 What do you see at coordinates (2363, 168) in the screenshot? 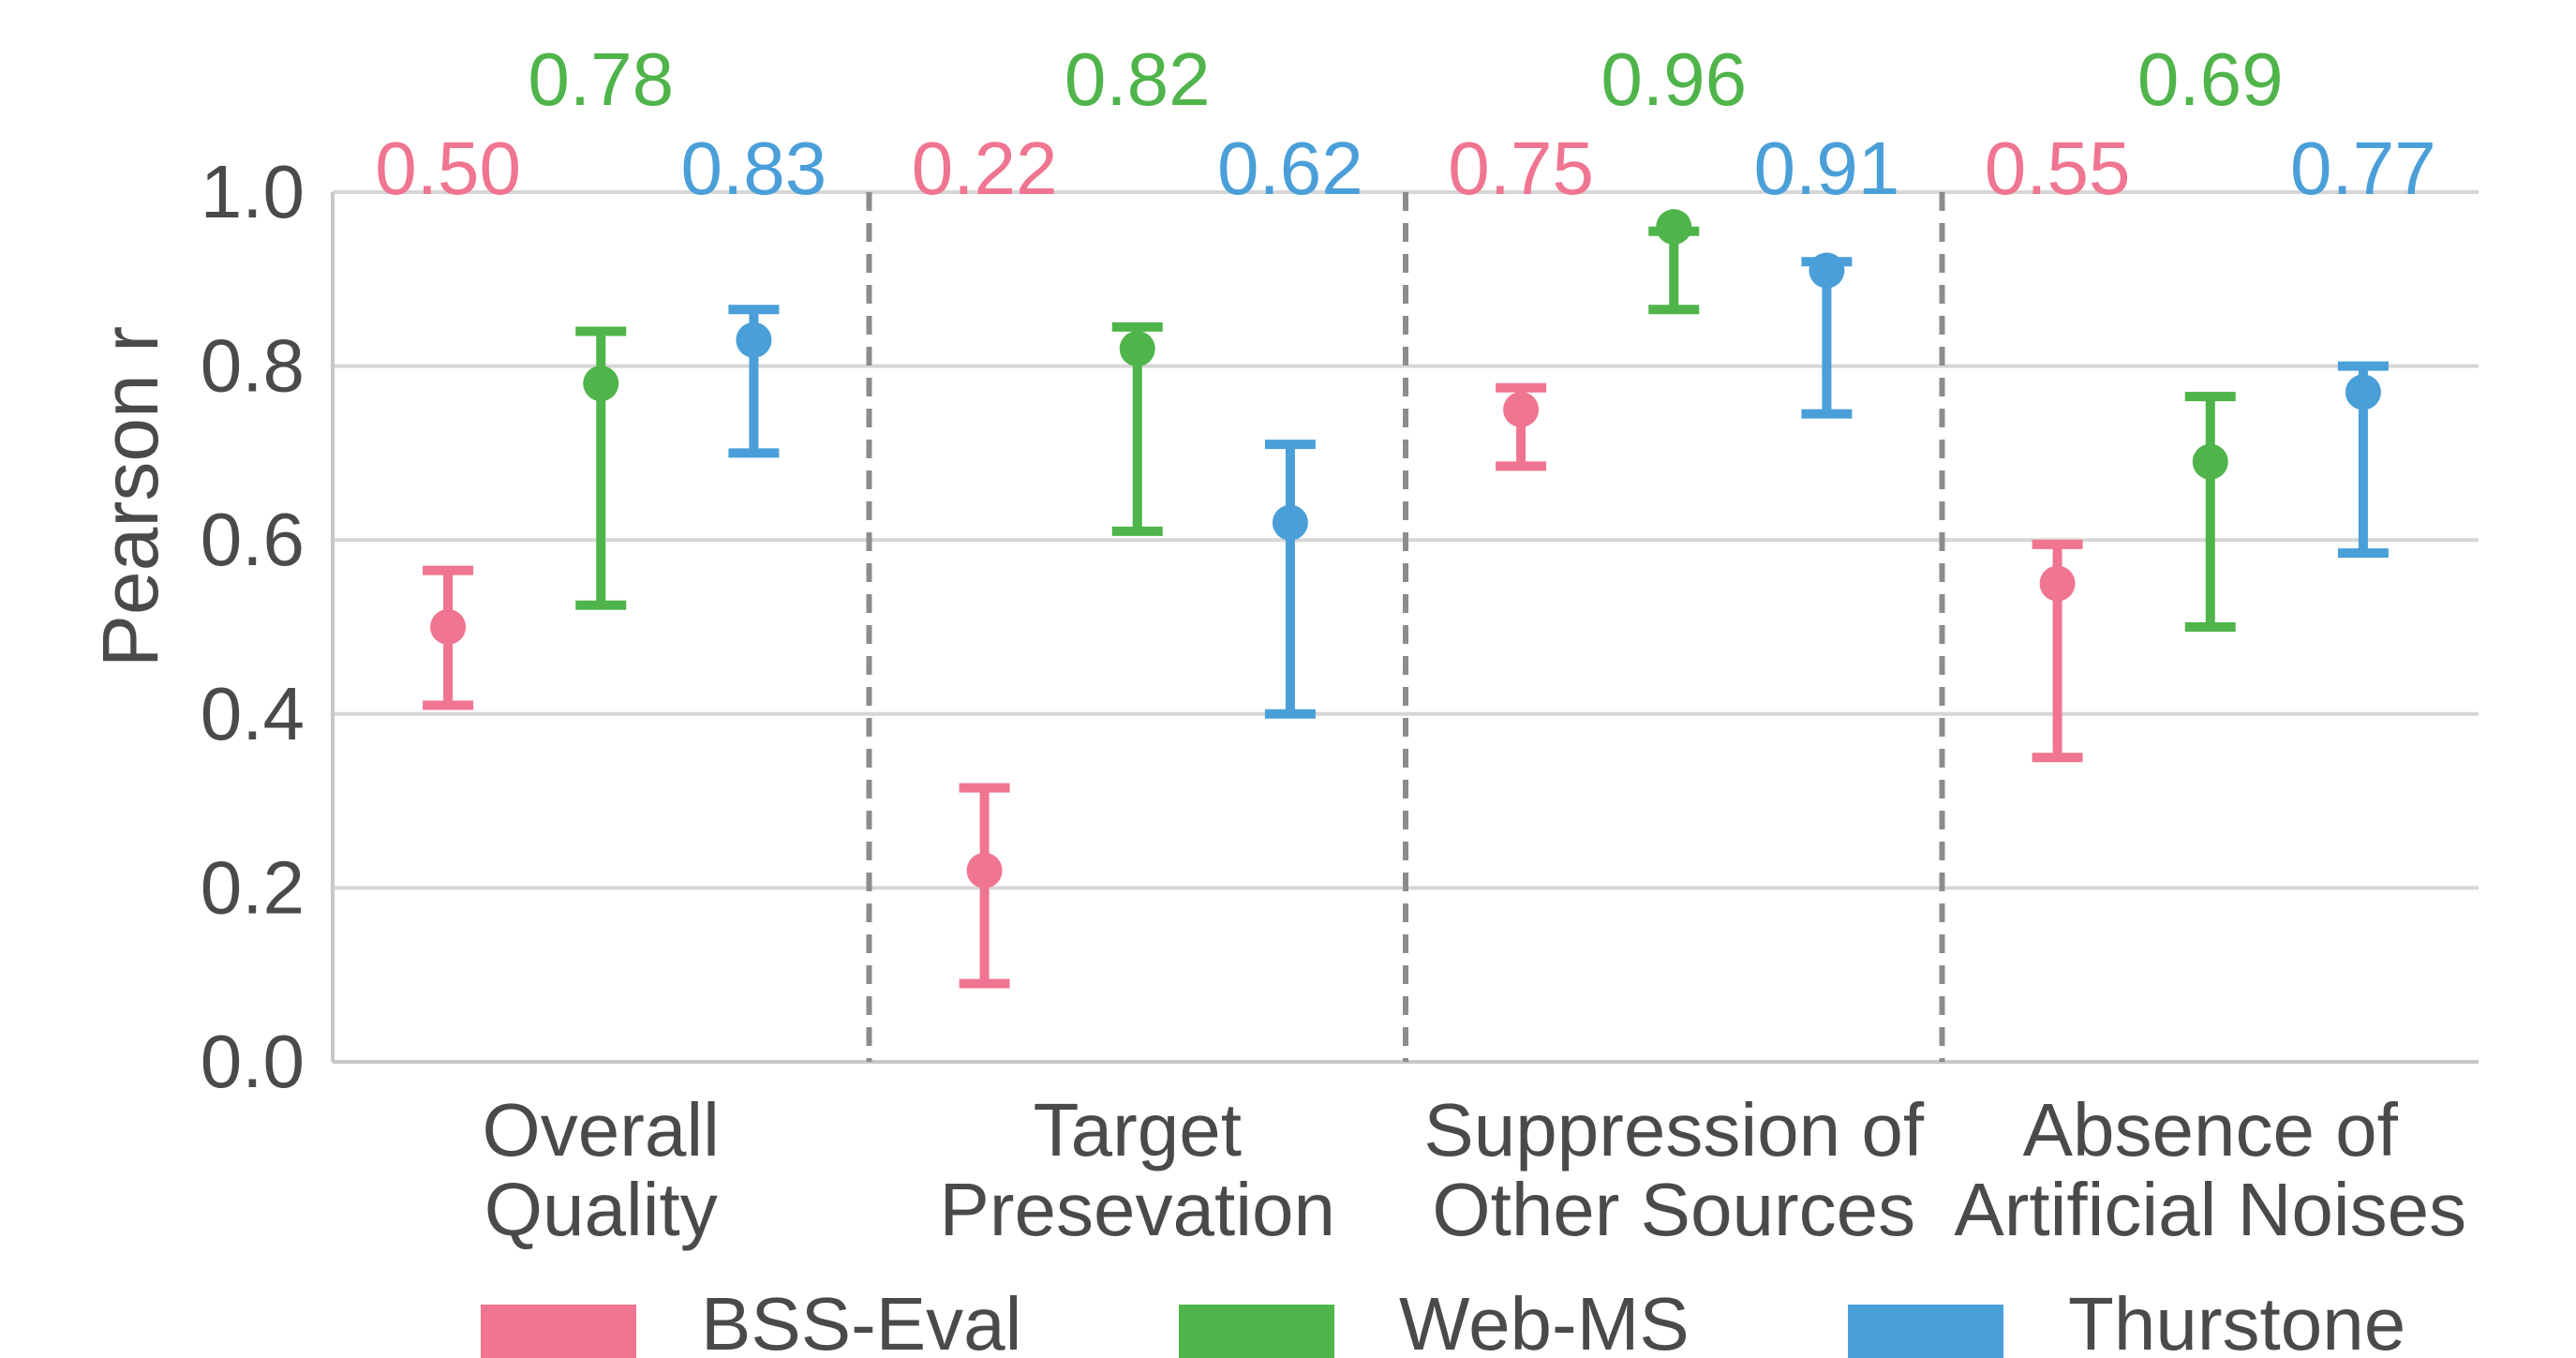
I see `value-annotation: 0.77` at bounding box center [2363, 168].